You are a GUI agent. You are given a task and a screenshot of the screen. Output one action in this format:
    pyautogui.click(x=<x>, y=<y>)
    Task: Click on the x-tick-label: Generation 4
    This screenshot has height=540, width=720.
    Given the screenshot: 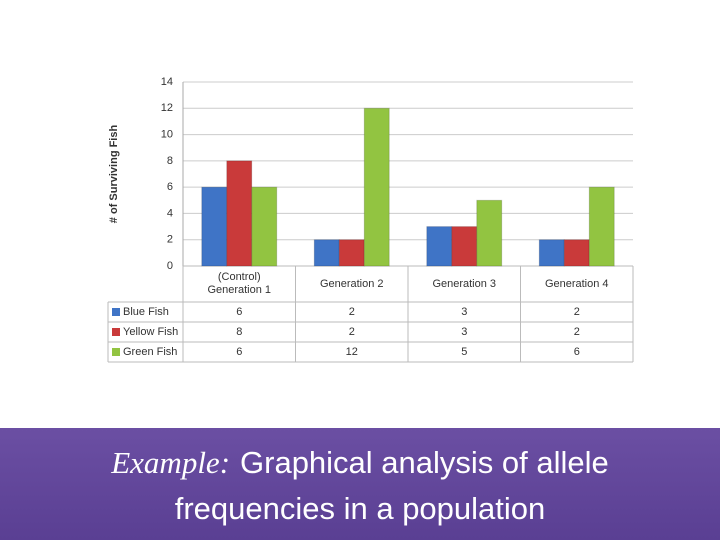 What is the action you would take?
    pyautogui.click(x=576, y=283)
    